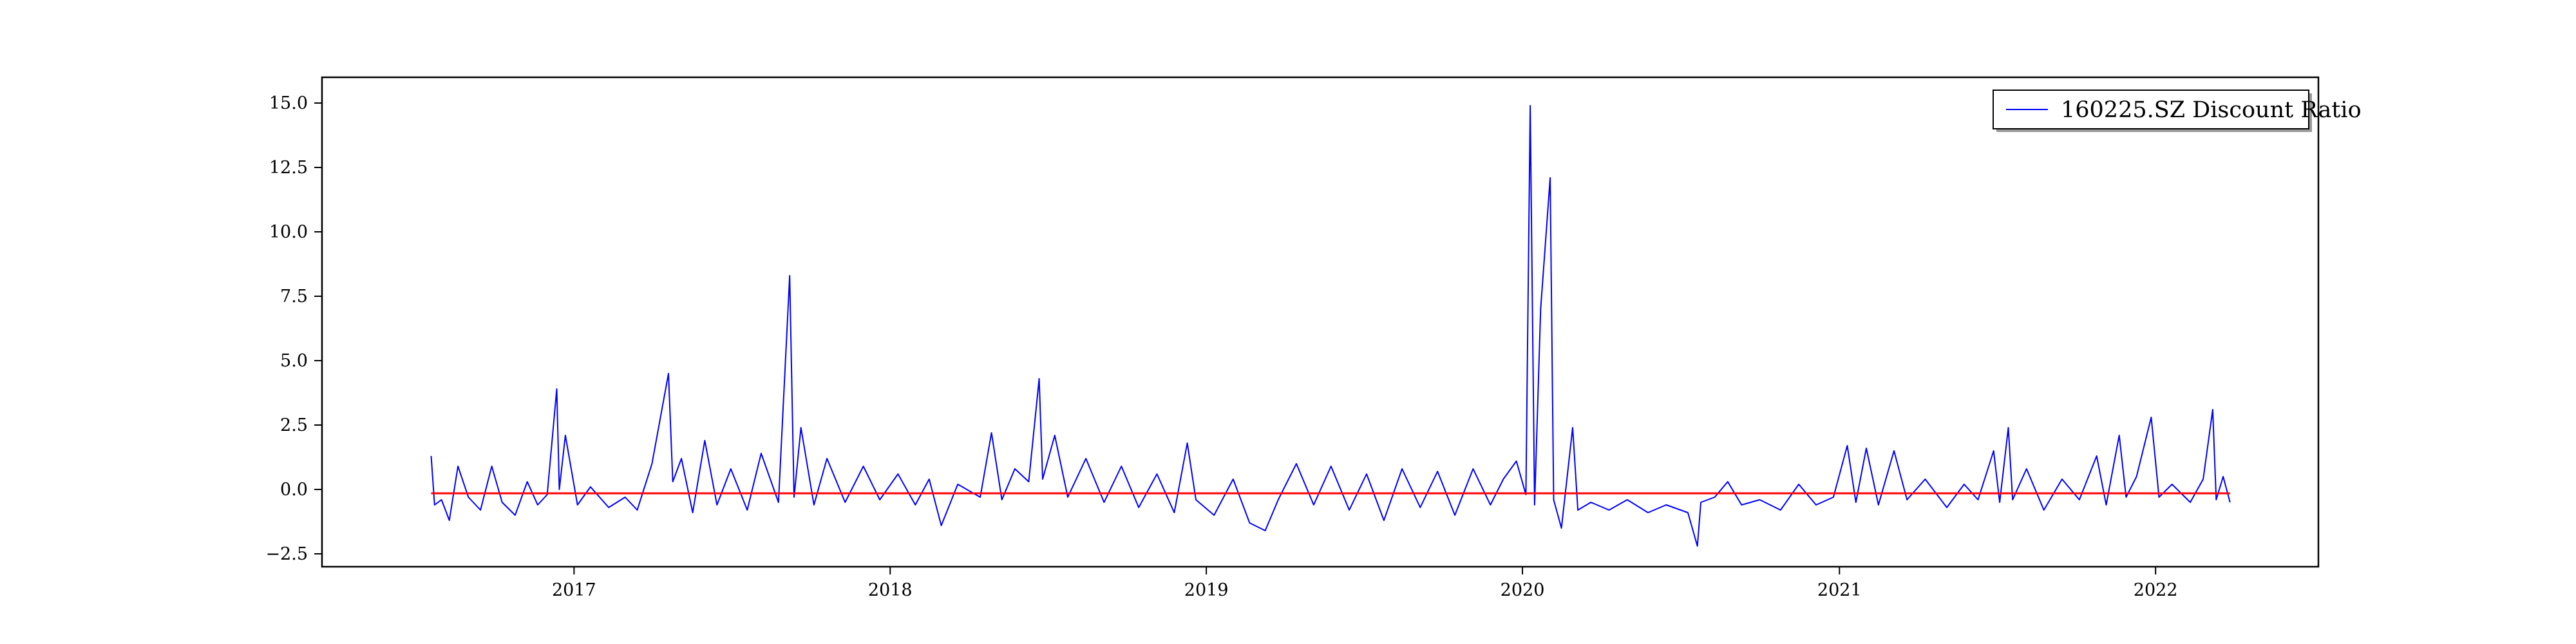  I want to click on x-tick-label: 2022, so click(2156, 590).